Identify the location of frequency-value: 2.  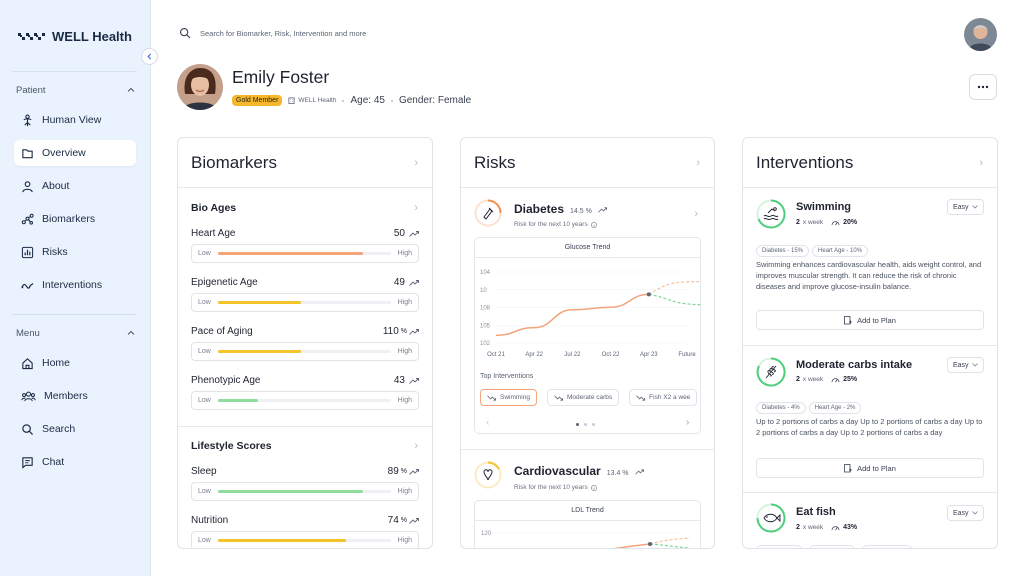
(798, 222).